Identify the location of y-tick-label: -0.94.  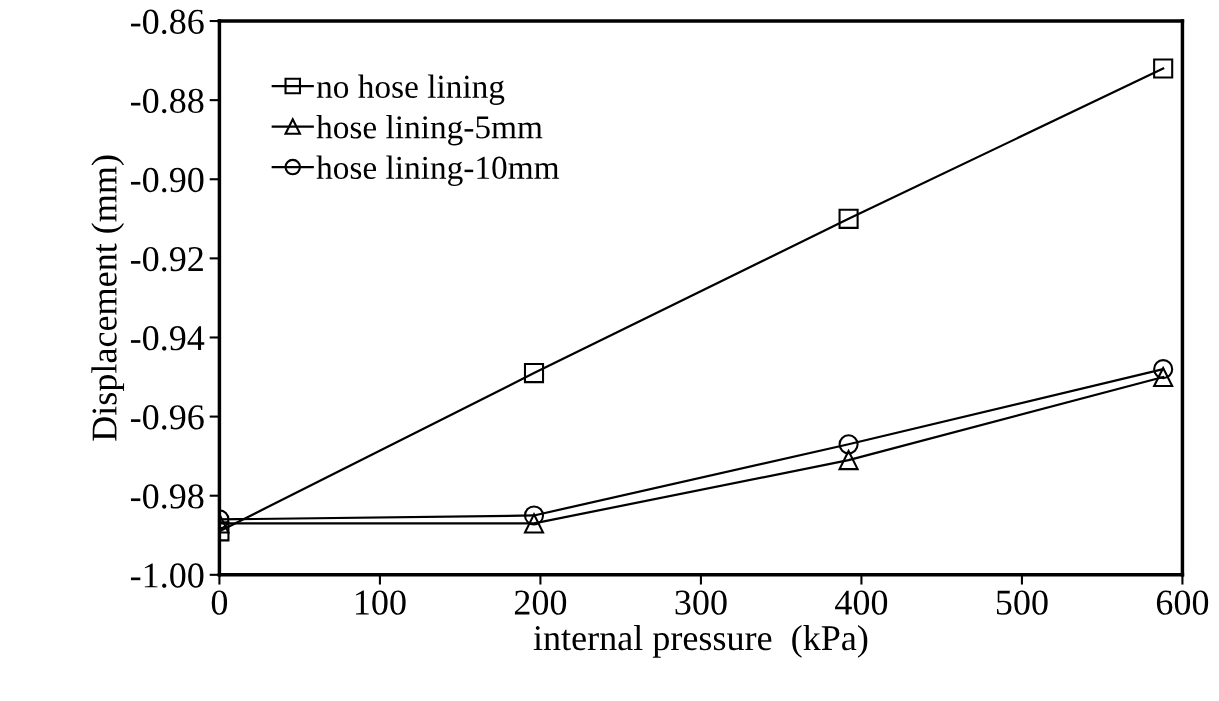
(167, 338).